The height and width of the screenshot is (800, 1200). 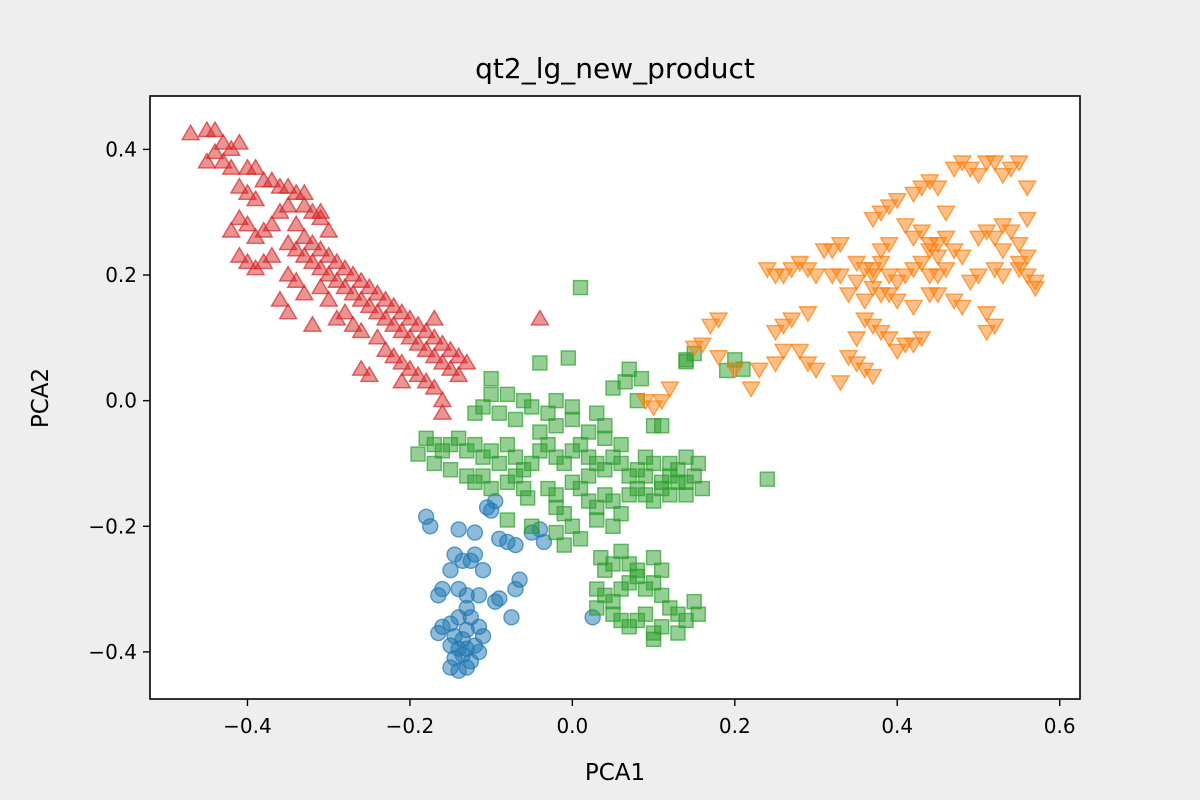 What do you see at coordinates (41, 398) in the screenshot?
I see `y-axis-label: PCA2` at bounding box center [41, 398].